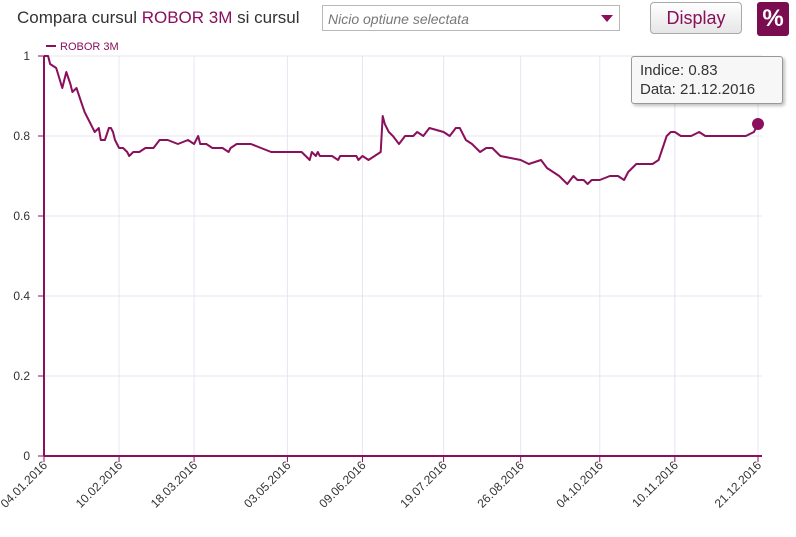 Image resolution: width=796 pixels, height=537 pixels. What do you see at coordinates (471, 18) in the screenshot?
I see `compare-select: Nicio optiune selectata` at bounding box center [471, 18].